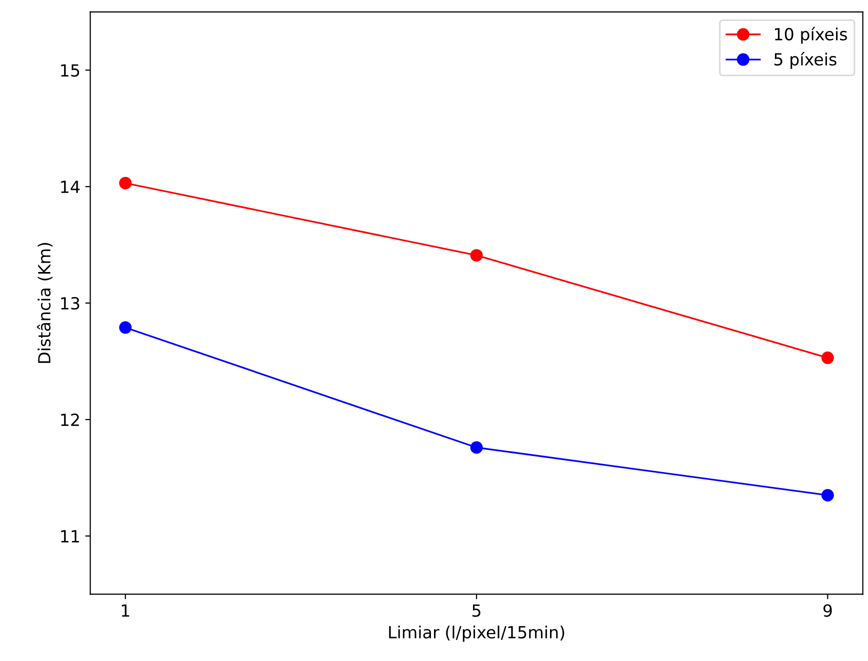 The width and height of the screenshot is (868, 661). I want to click on x-tick-label: 5, so click(476, 610).